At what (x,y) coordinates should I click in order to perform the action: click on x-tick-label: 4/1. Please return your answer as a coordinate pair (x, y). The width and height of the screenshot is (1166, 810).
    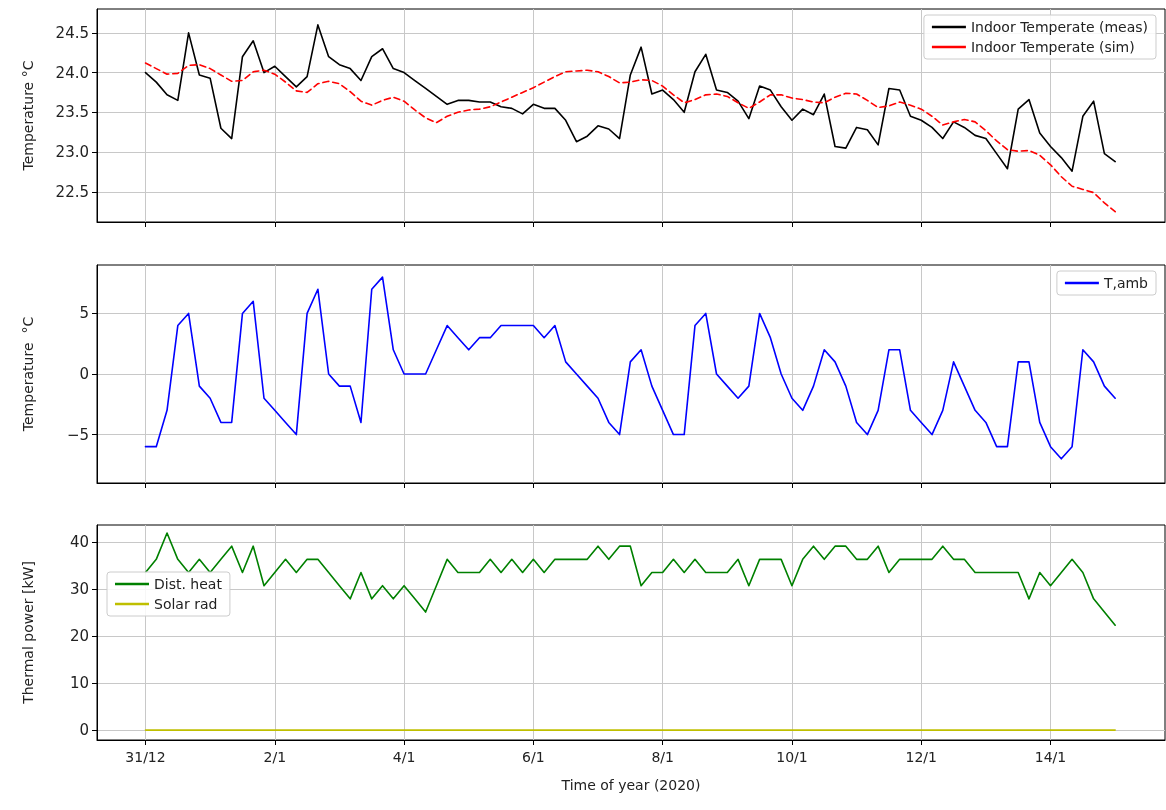
    Looking at the image, I should click on (404, 757).